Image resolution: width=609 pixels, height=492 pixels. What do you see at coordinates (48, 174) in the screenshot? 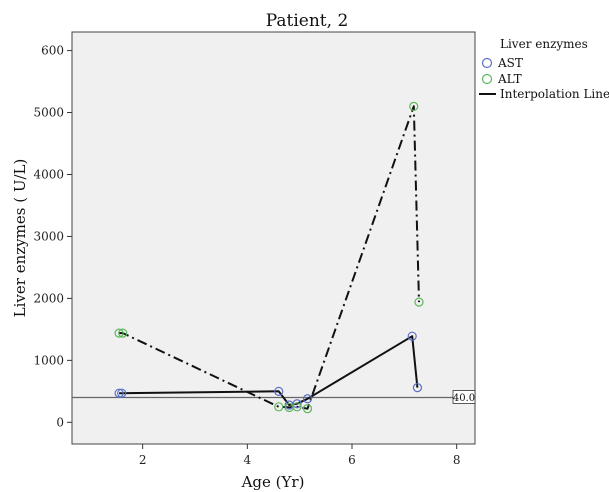
I see `y-tick-label: 4000` at bounding box center [48, 174].